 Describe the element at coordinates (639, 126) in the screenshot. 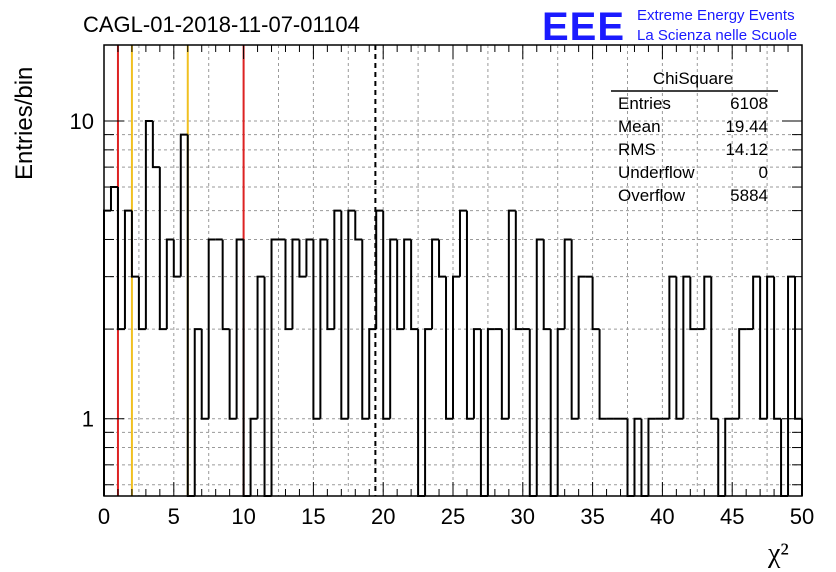

I see `stats-mean-label: Mean` at that location.